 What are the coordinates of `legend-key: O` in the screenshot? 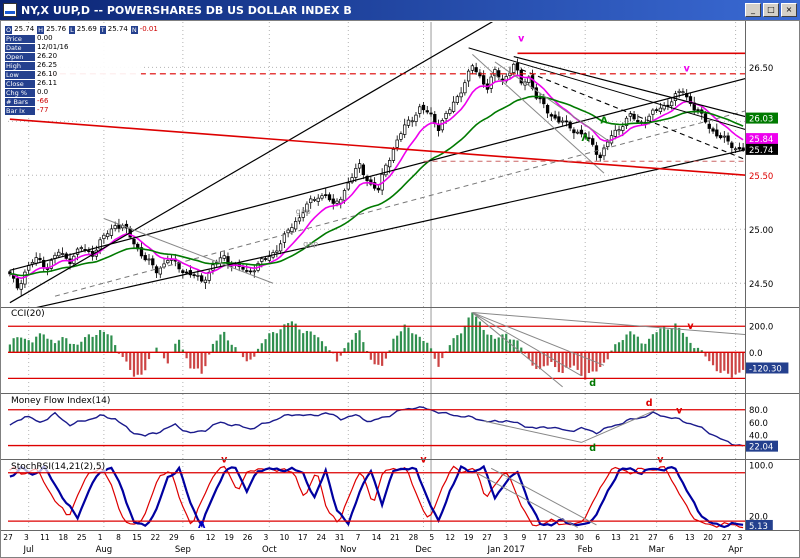 It's located at (9, 29).